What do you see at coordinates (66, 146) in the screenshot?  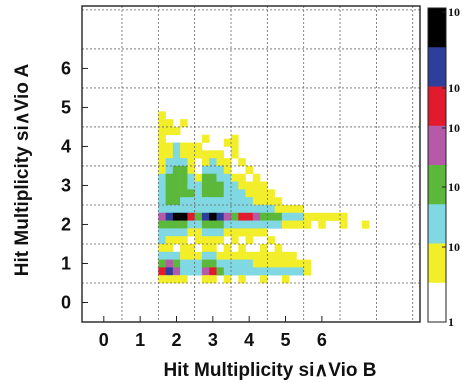 I see `y-tick-label: 4` at bounding box center [66, 146].